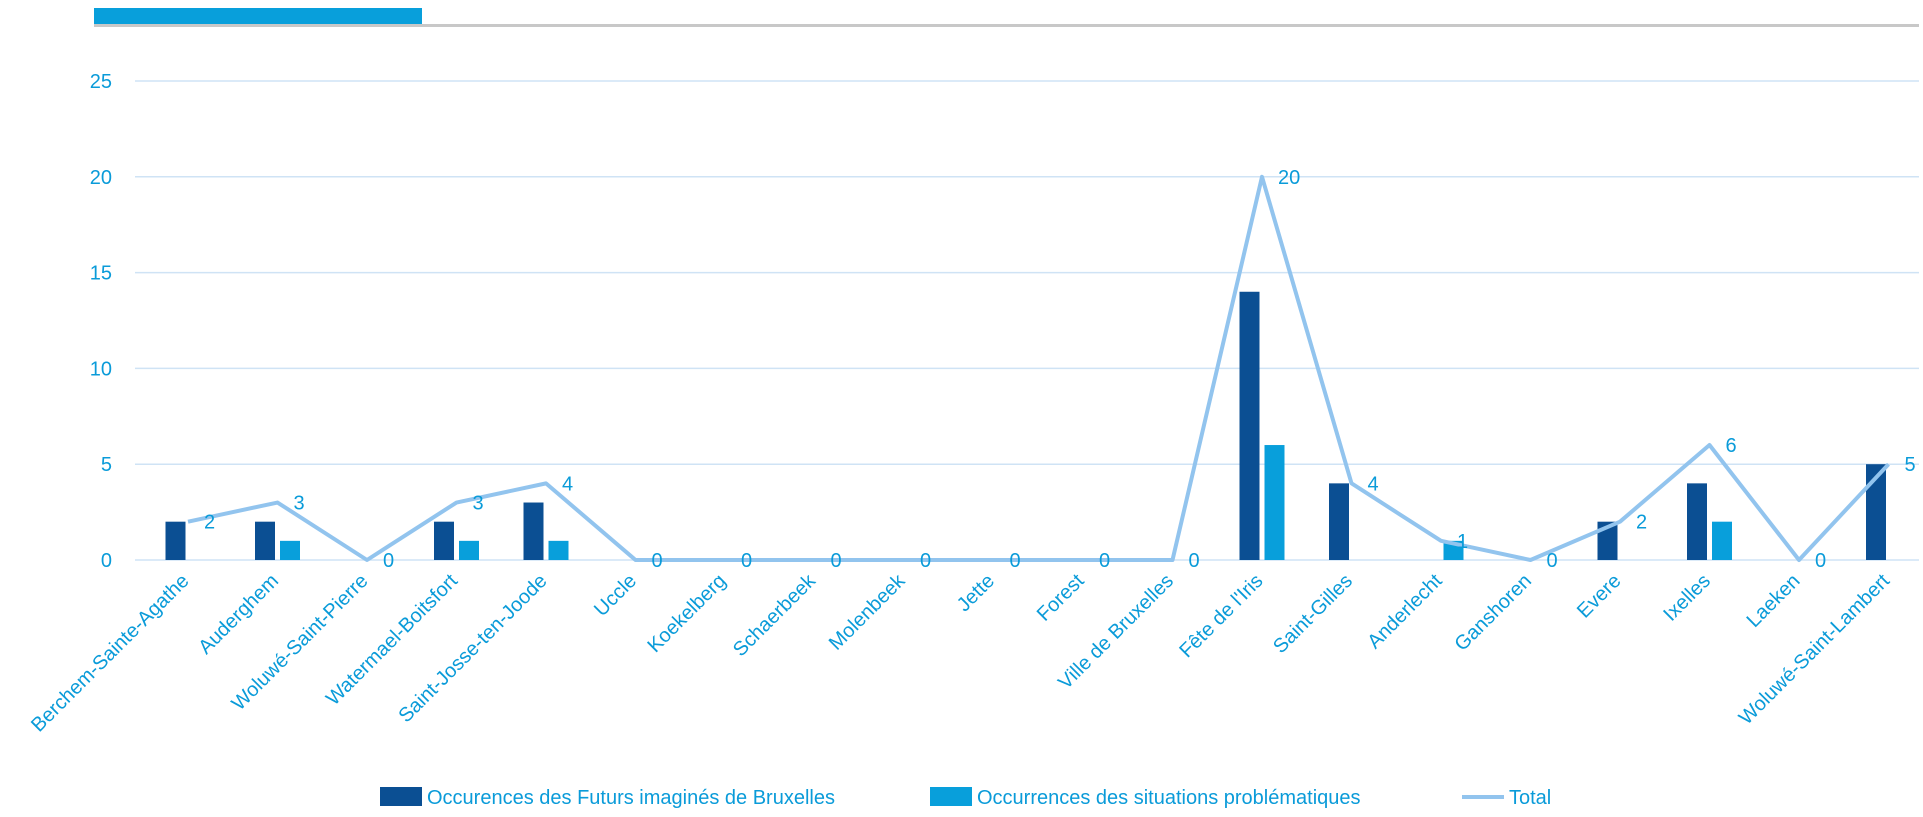 The width and height of the screenshot is (1923, 817). Describe the element at coordinates (1493, 613) in the screenshot. I see `category-label: Ganshoren` at that location.